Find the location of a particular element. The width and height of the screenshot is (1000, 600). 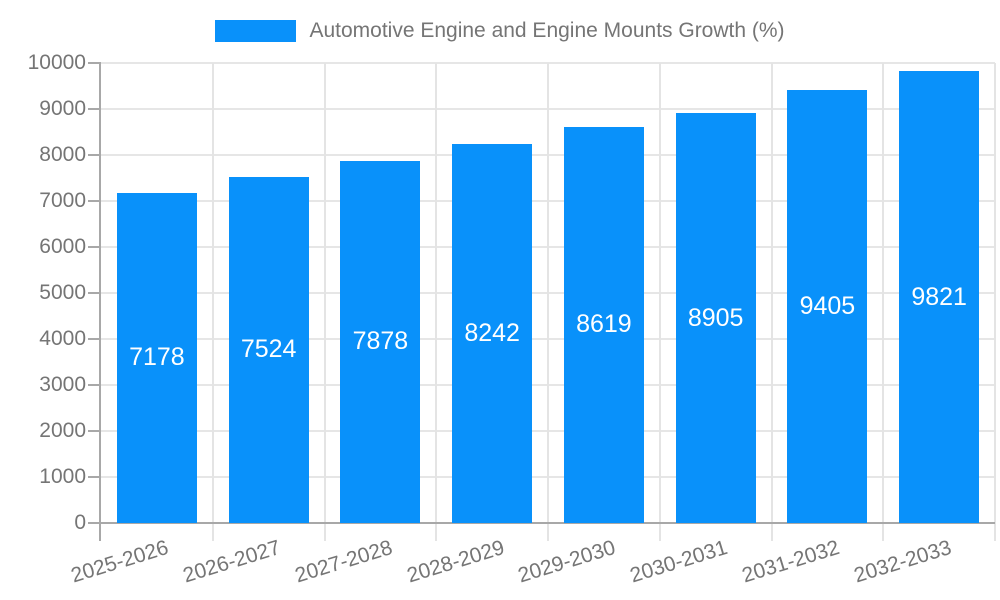

bar: 8905 is located at coordinates (715, 318).